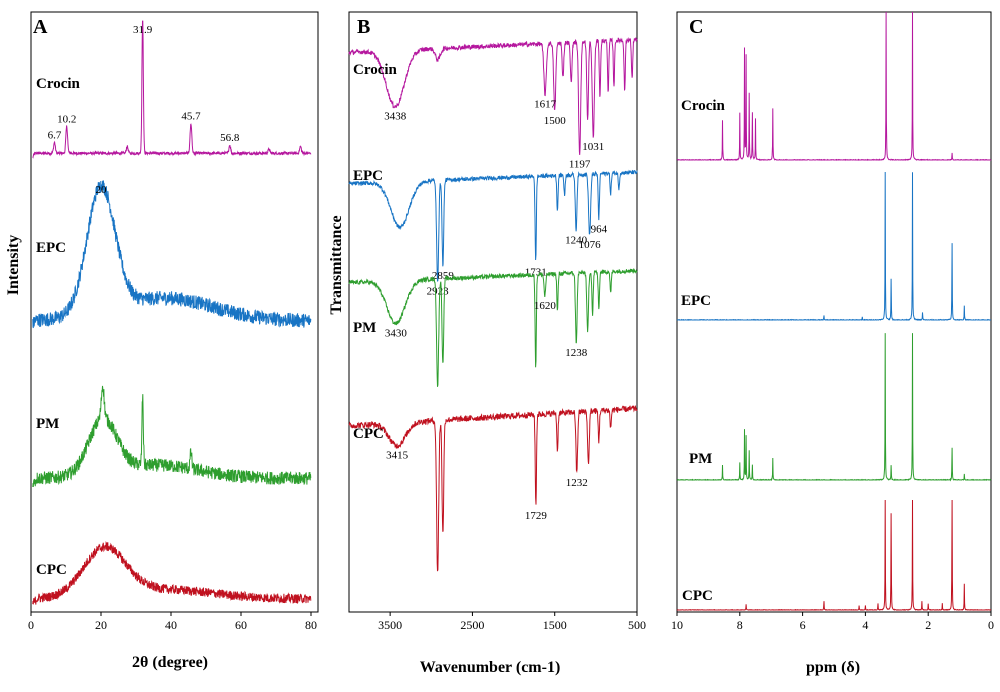 This screenshot has height=692, width=1000. Describe the element at coordinates (55, 135) in the screenshot. I see `panel-a-peak-label: 6.7` at that location.